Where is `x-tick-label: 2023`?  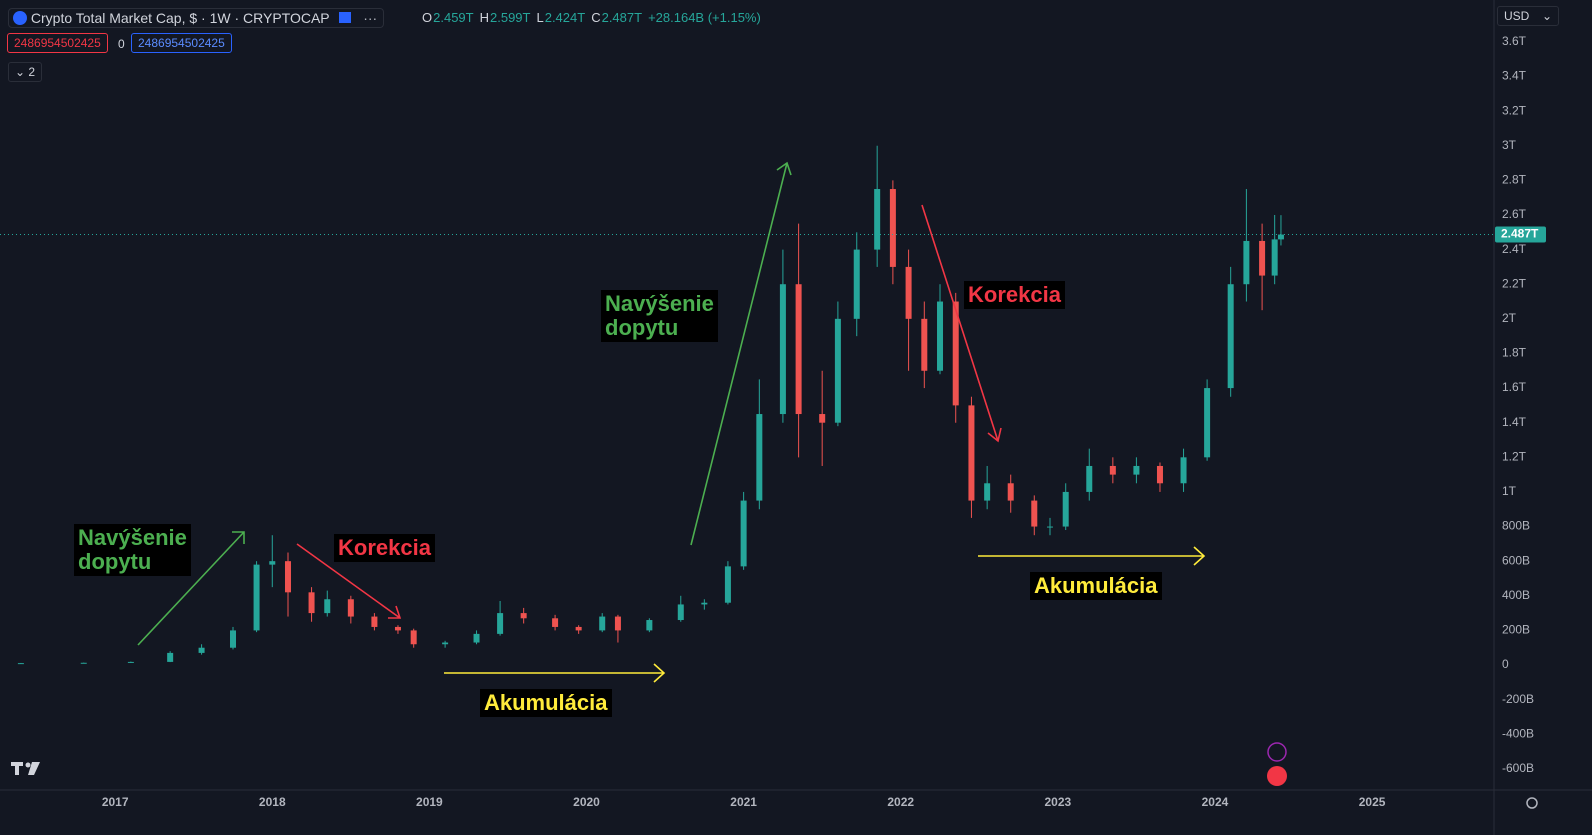 x-tick-label: 2023 is located at coordinates (1057, 802).